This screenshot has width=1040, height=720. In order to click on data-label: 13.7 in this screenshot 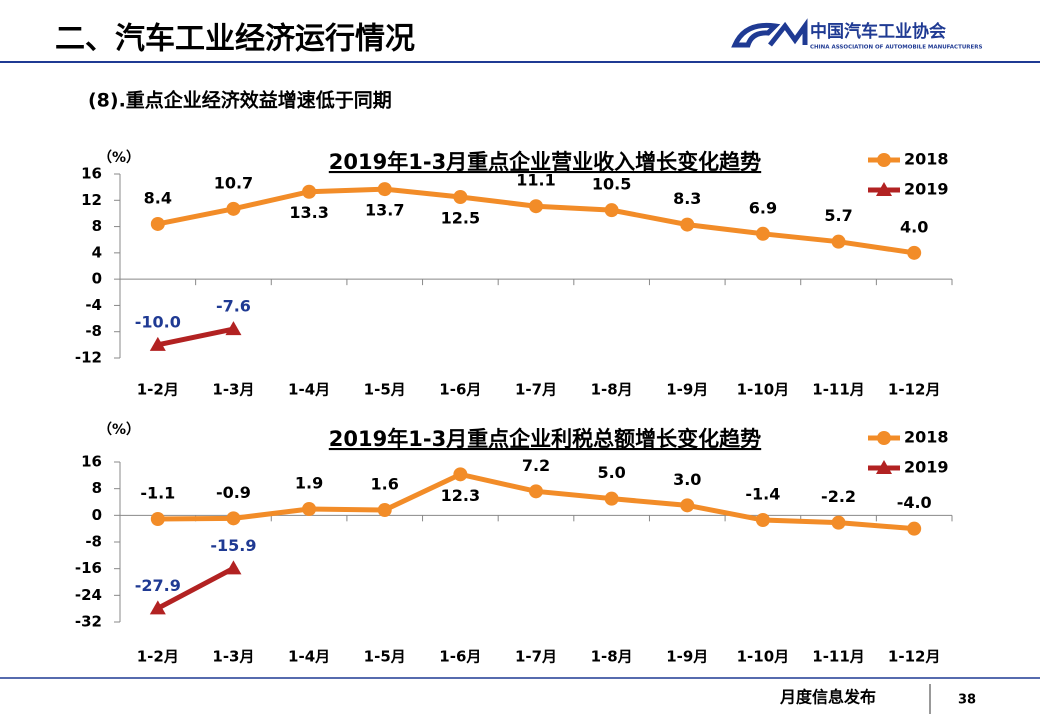, I will do `click(384, 210)`.